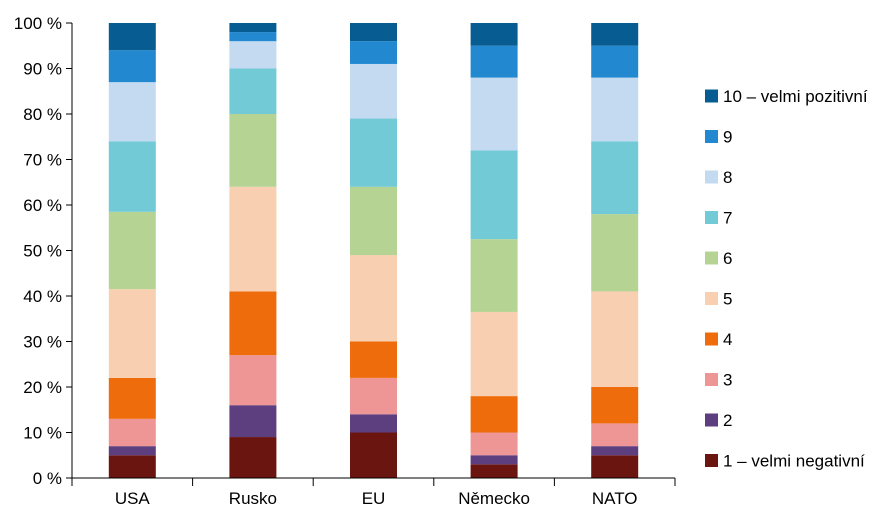 The height and width of the screenshot is (512, 875). I want to click on y-tick-label: 60 %, so click(42, 205).